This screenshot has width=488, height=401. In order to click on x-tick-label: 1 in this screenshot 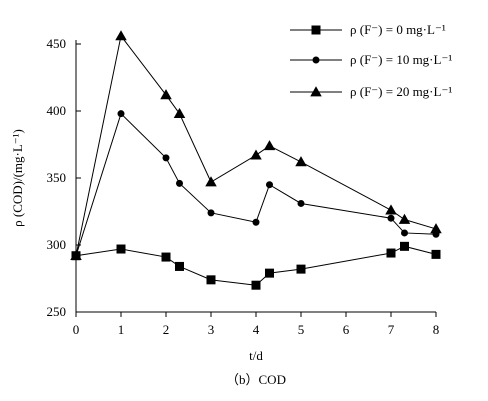, I will do `click(121, 329)`.